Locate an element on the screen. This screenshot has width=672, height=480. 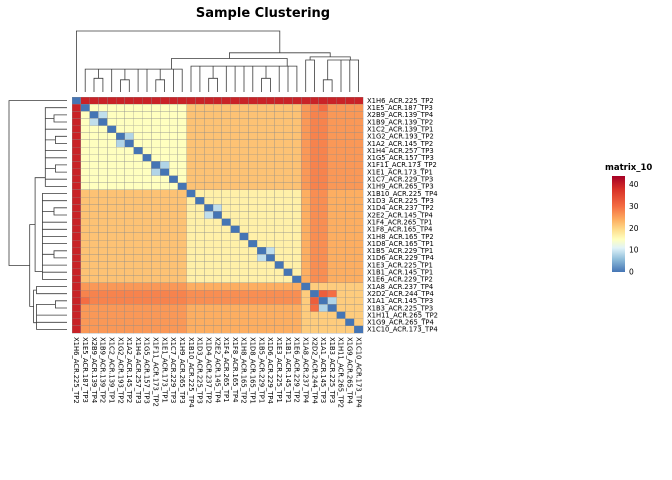
row-label: X1E6_ACR.229_TP2 is located at coordinates (400, 280).